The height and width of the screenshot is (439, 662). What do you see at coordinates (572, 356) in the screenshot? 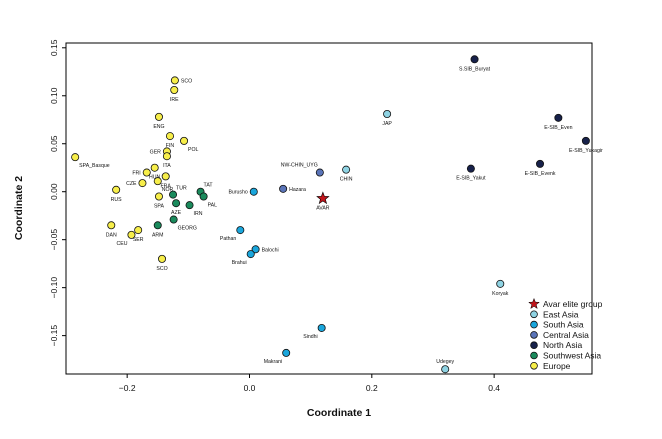
I see `legend-label-southwest_asia: Southwest Asia` at bounding box center [572, 356].